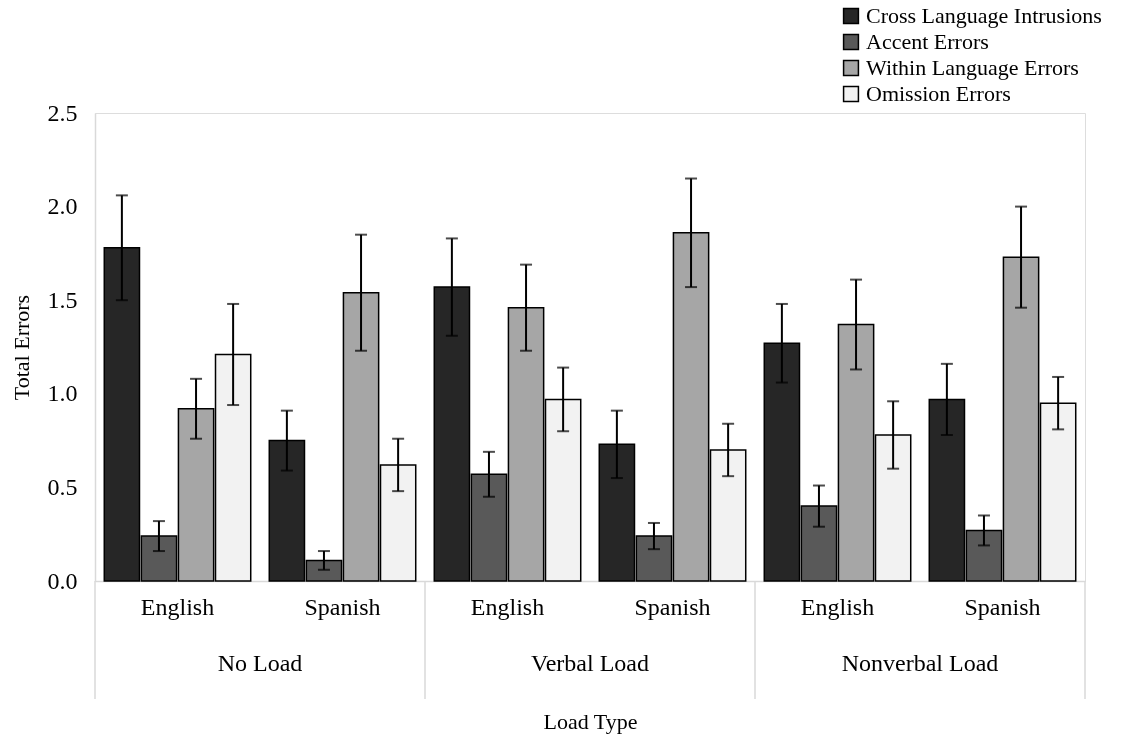 This screenshot has height=744, width=1138. What do you see at coordinates (62, 112) in the screenshot?
I see `y-tick-label: 2.5` at bounding box center [62, 112].